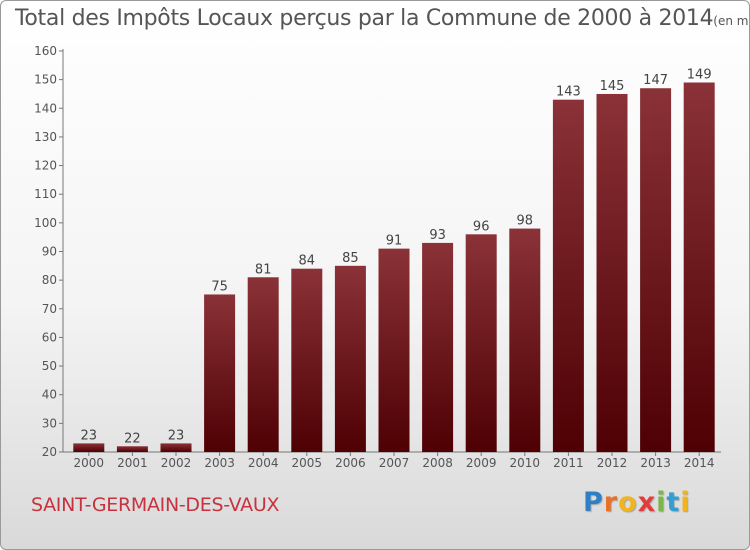  I want to click on y-tick-label: 130, so click(45, 137).